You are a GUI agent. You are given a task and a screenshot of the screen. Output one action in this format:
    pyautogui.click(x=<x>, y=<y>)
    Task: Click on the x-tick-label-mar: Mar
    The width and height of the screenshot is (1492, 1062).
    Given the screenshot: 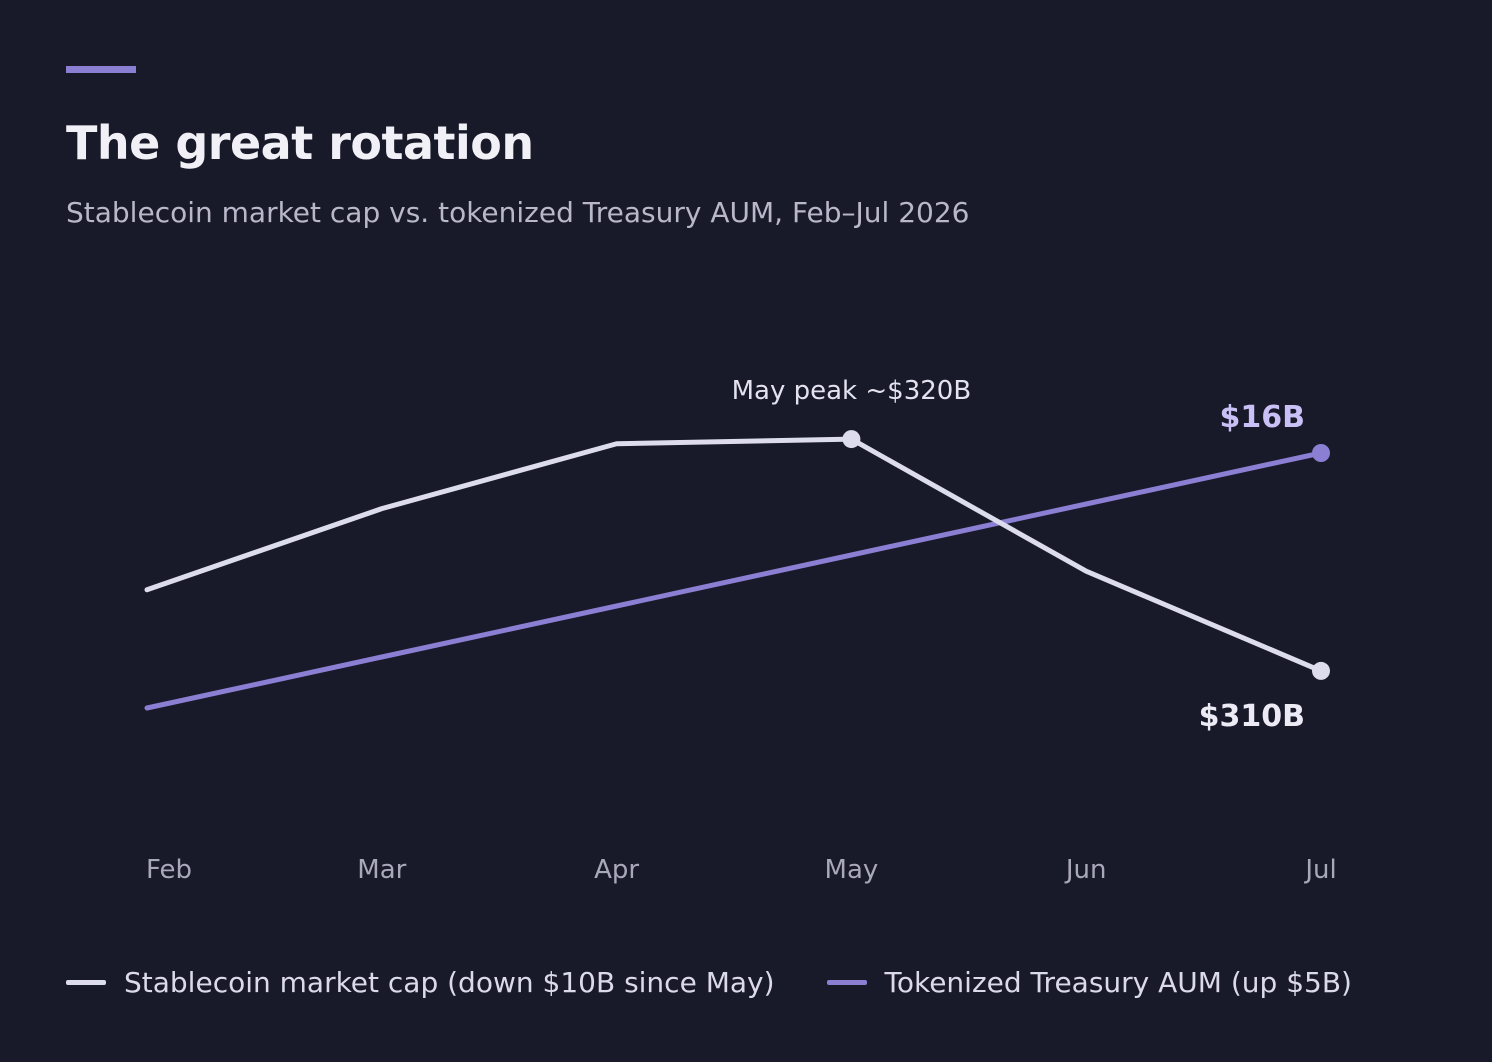 What is the action you would take?
    pyautogui.click(x=381, y=870)
    